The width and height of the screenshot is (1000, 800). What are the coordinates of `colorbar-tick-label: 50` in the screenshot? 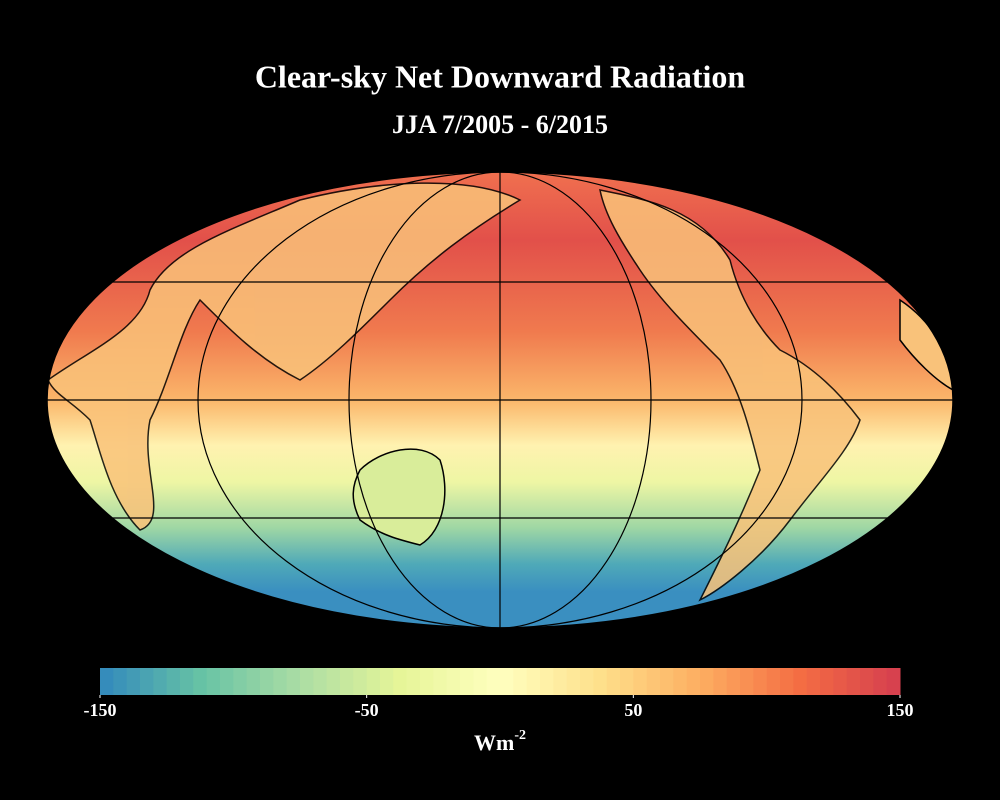 It's located at (633, 710).